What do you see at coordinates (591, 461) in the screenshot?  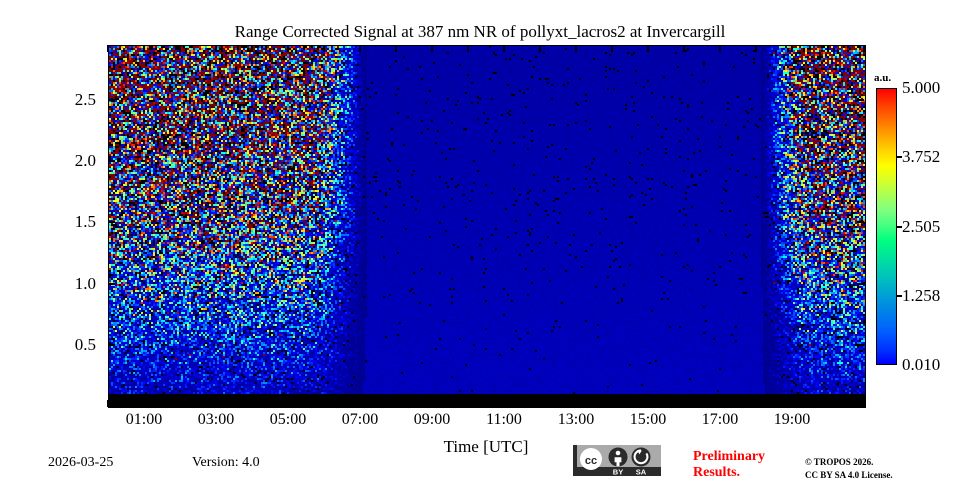 I see `svg-text: cc` at bounding box center [591, 461].